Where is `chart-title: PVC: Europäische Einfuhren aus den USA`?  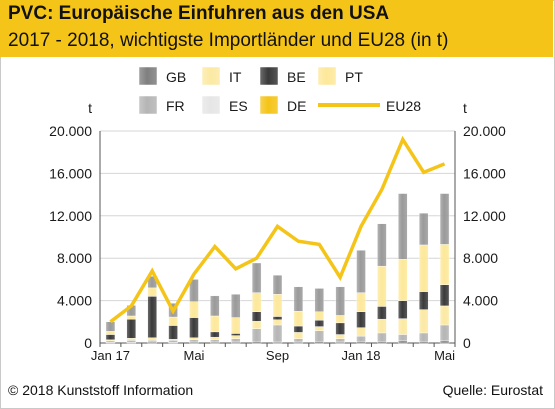
chart-title: PVC: Europäische Einfuhren aus den USA is located at coordinates (199, 13).